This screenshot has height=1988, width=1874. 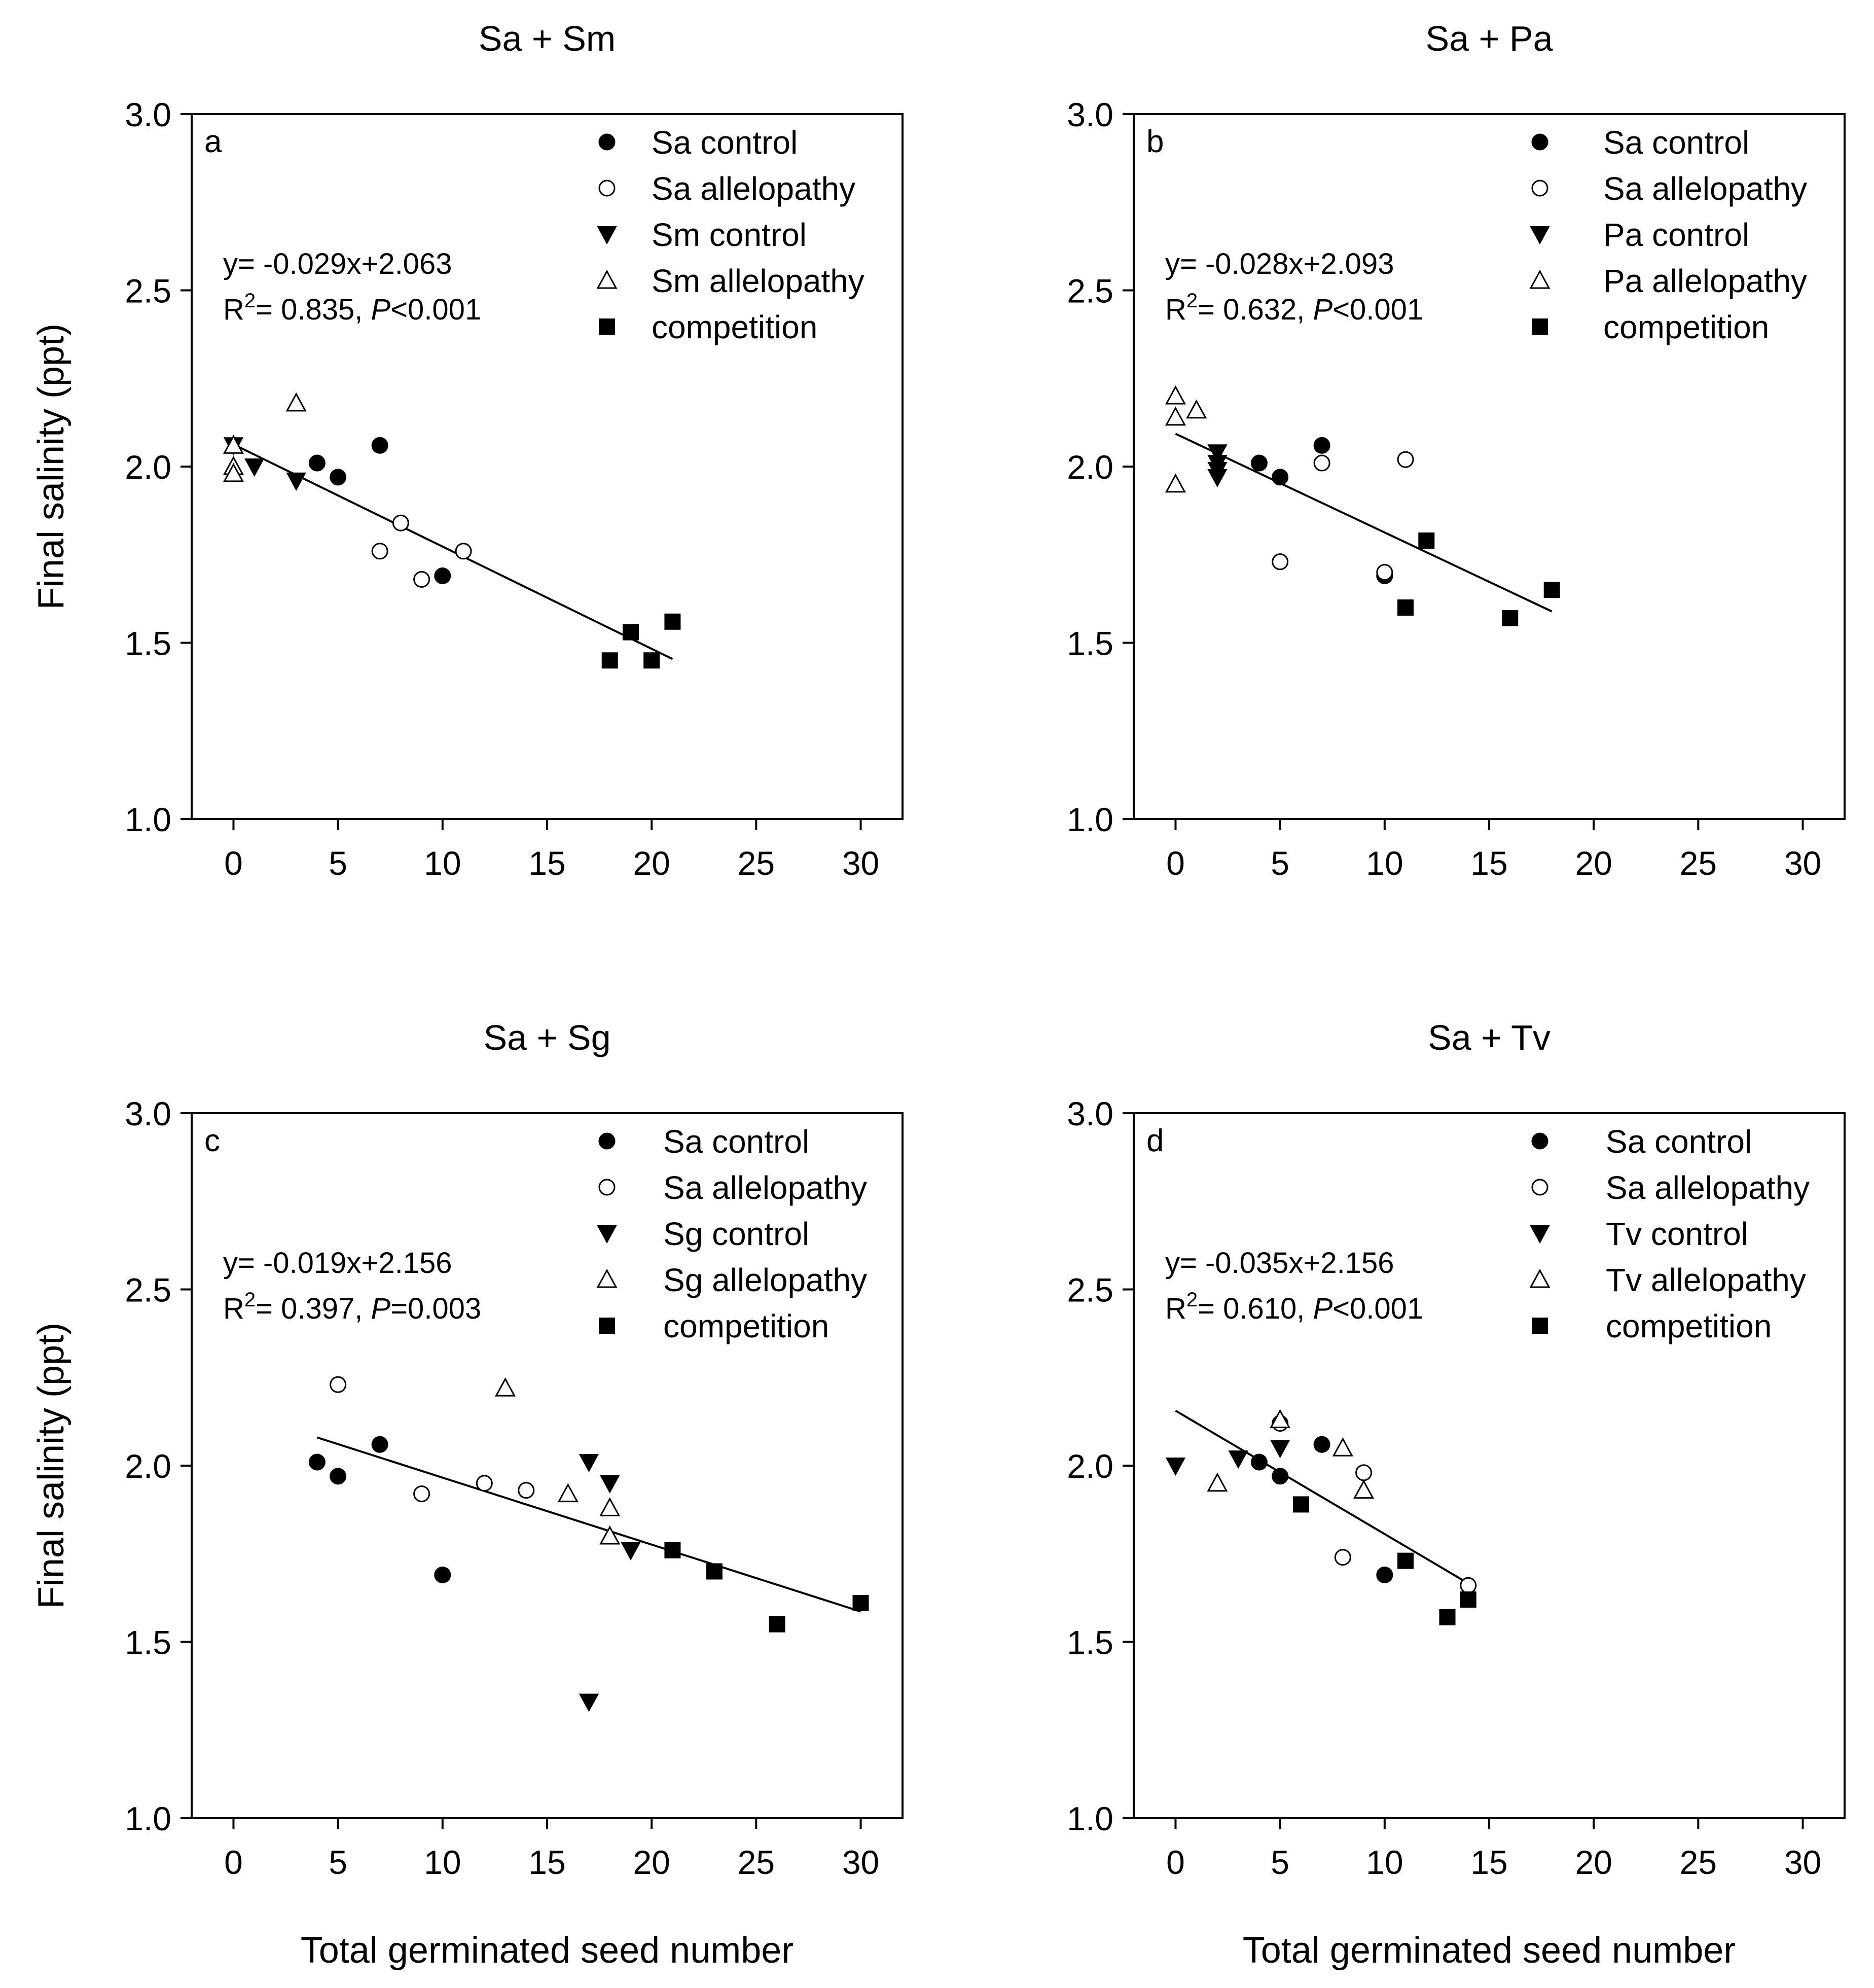 What do you see at coordinates (1155, 141) in the screenshot?
I see `panel-letter: b` at bounding box center [1155, 141].